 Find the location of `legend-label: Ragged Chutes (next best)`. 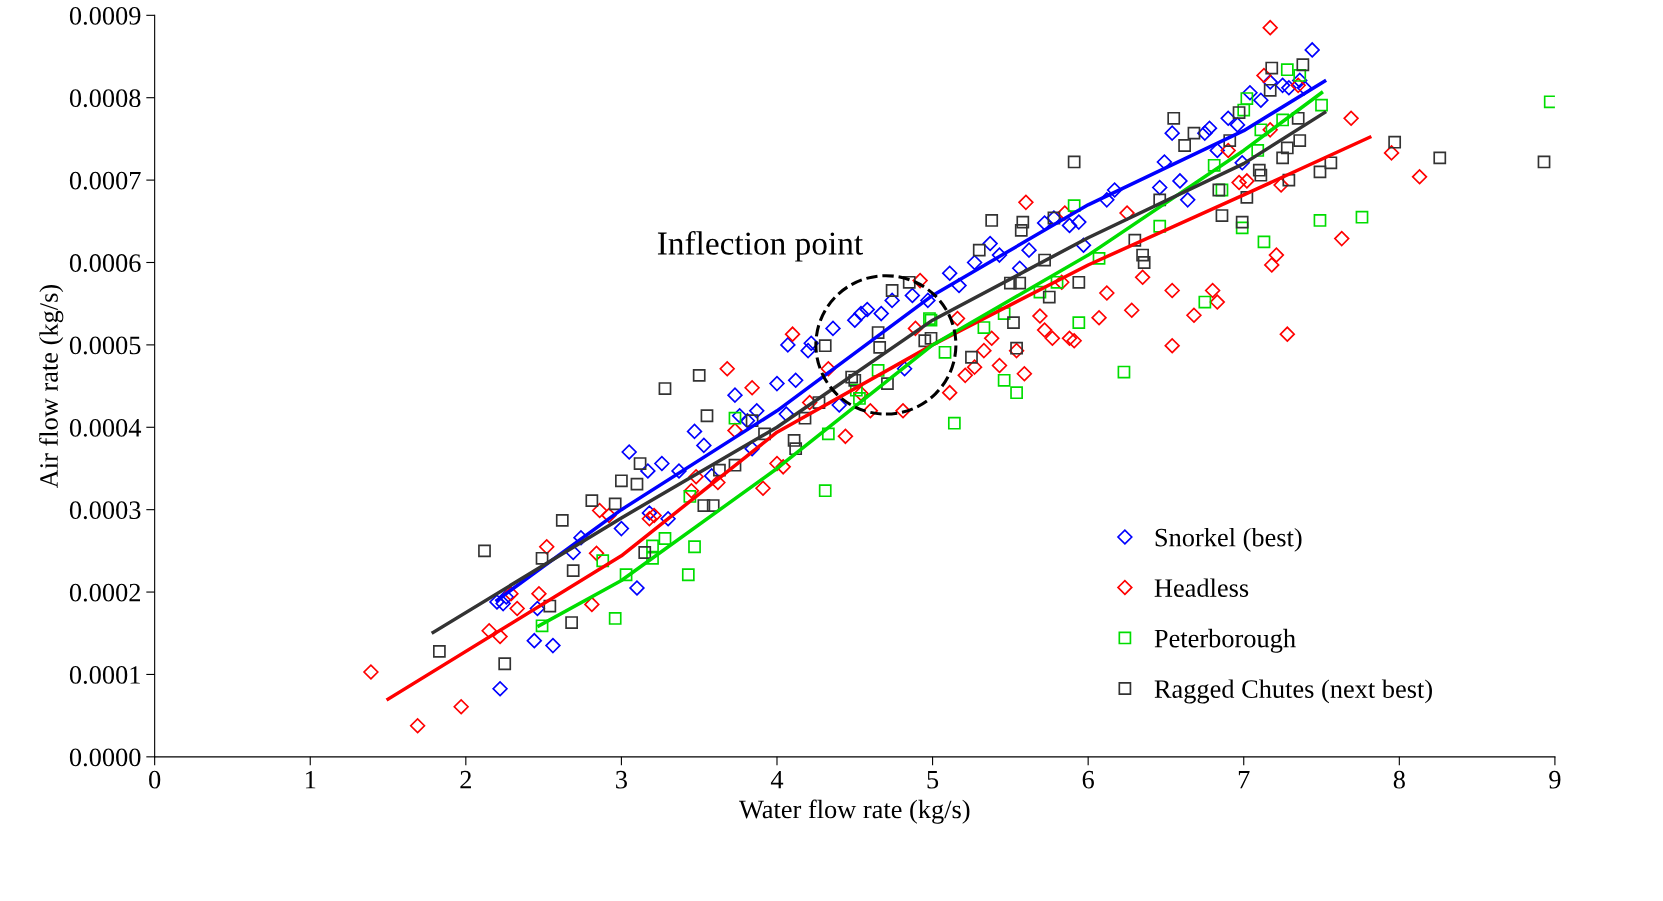

legend-label: Ragged Chutes (next best) is located at coordinates (1293, 691).